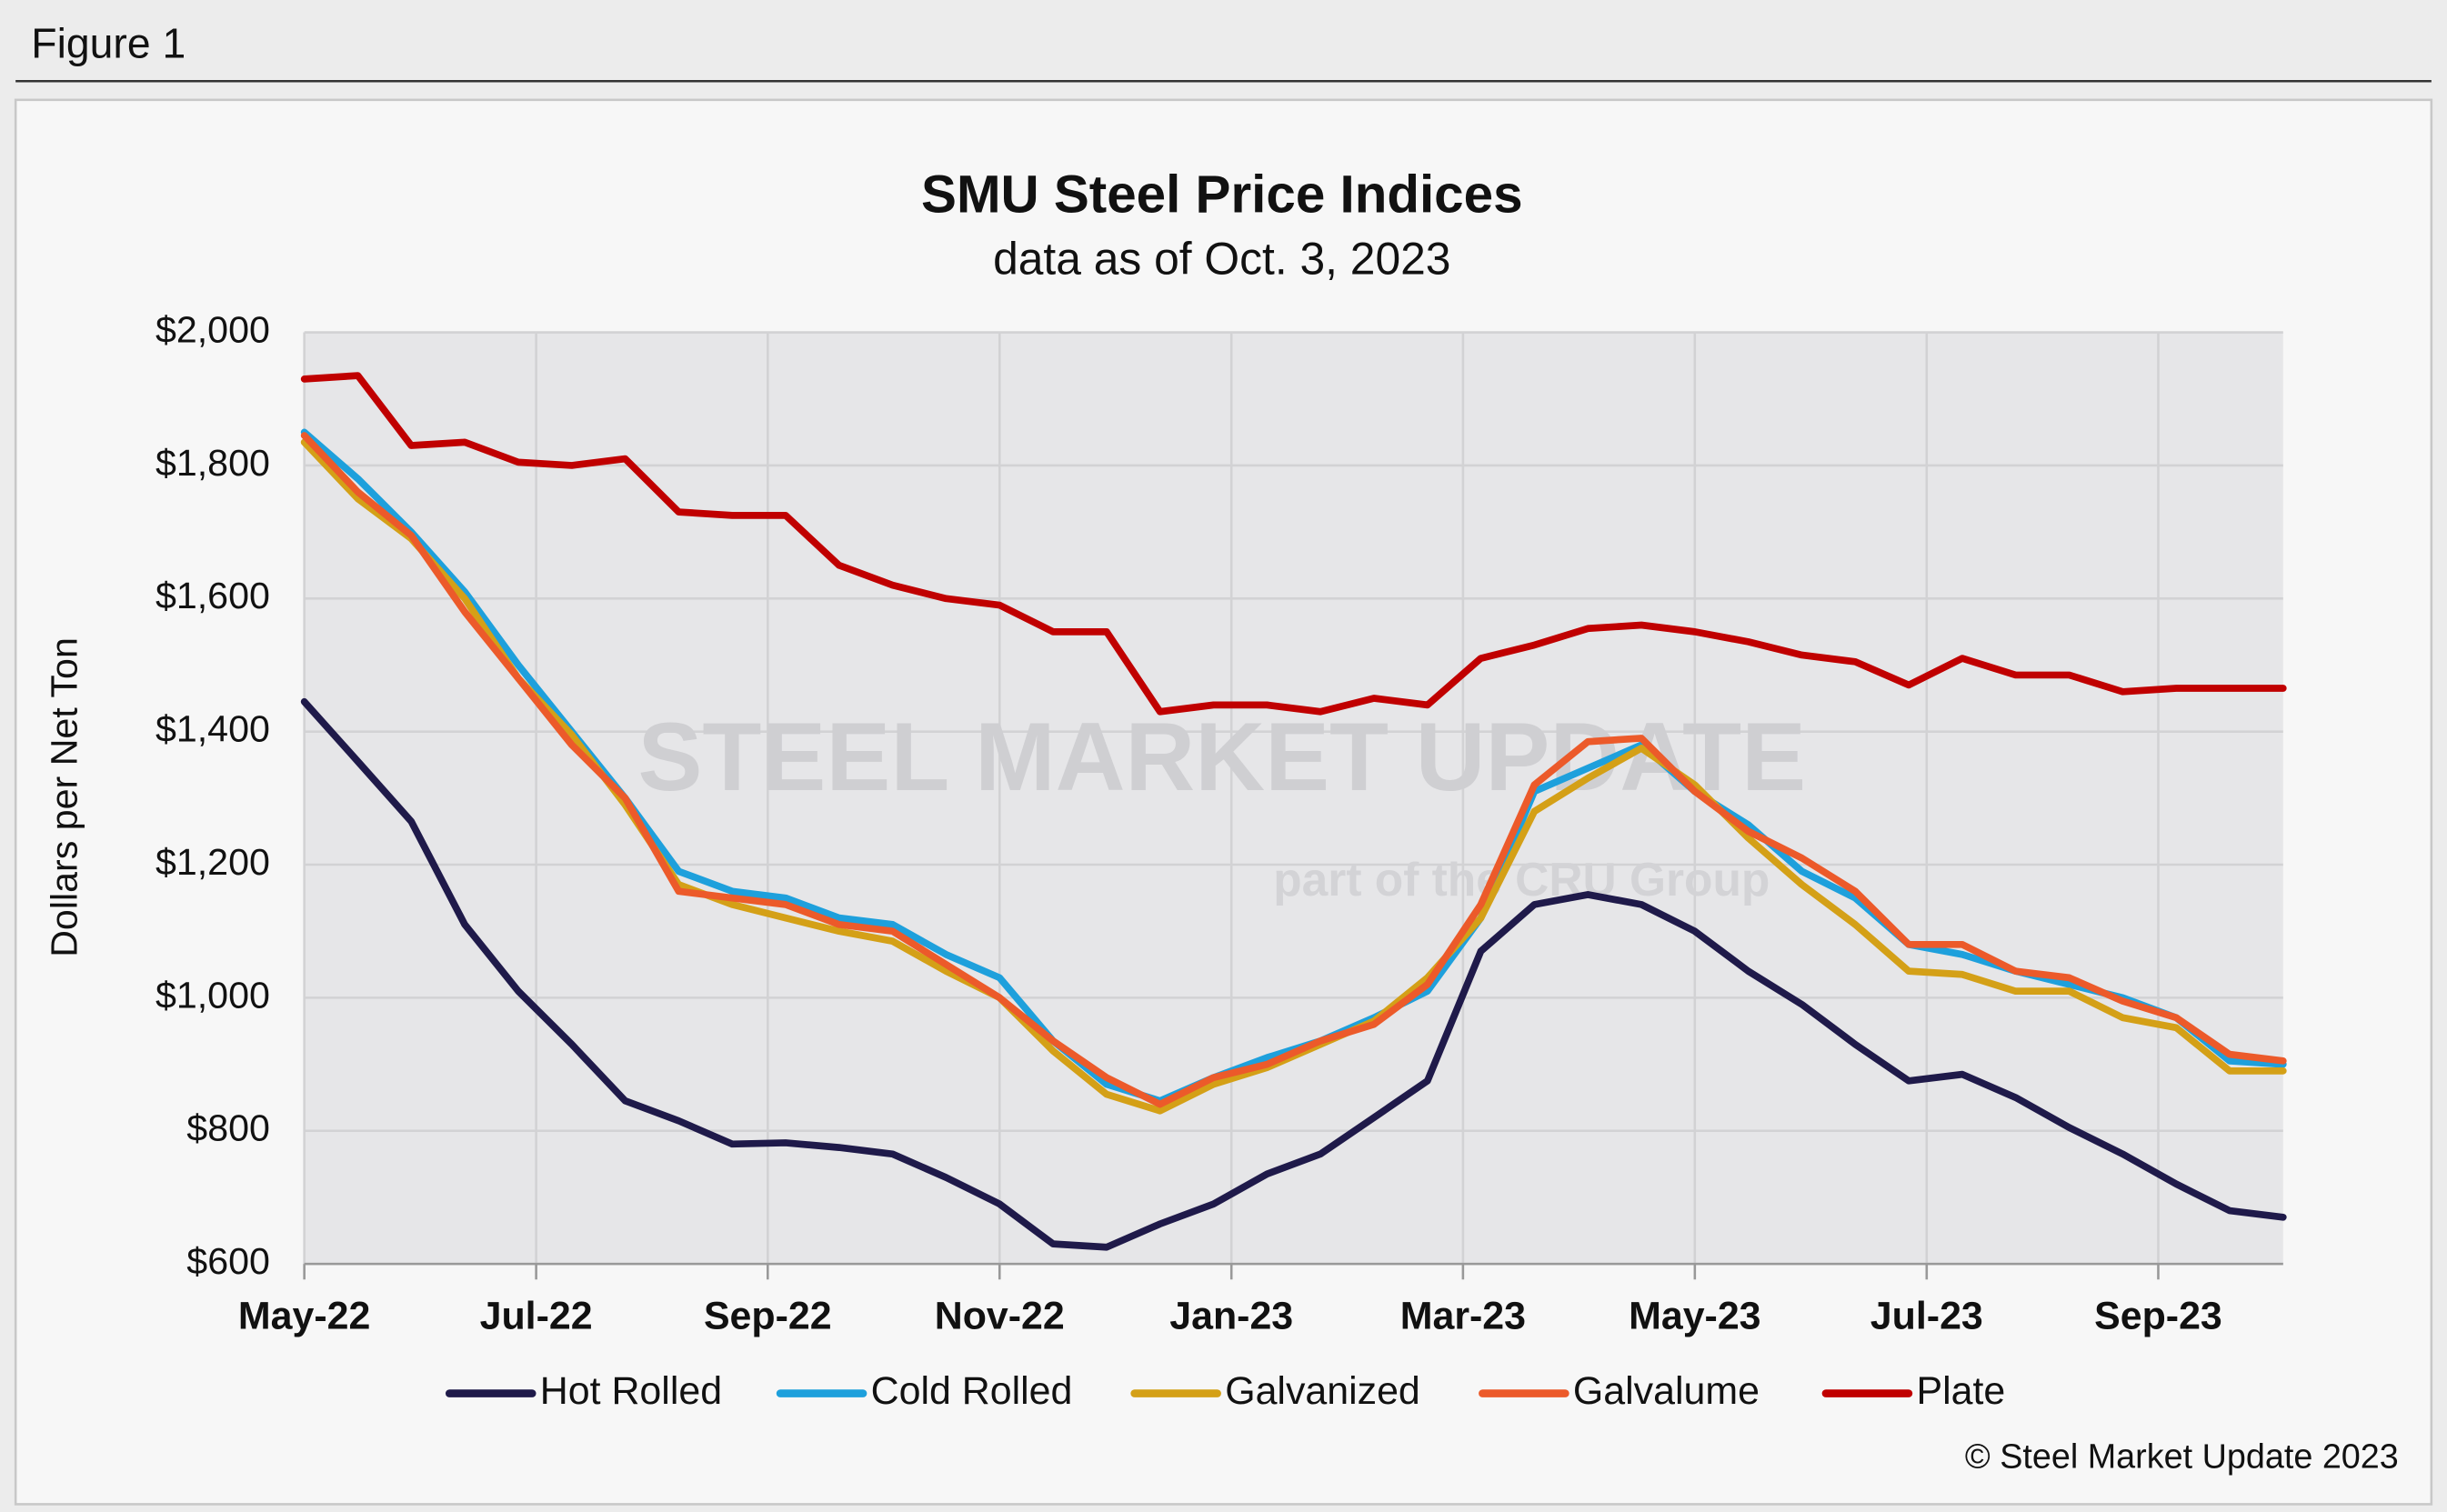  What do you see at coordinates (1222, 194) in the screenshot?
I see `chart-title: SMU Steel Price Indices` at bounding box center [1222, 194].